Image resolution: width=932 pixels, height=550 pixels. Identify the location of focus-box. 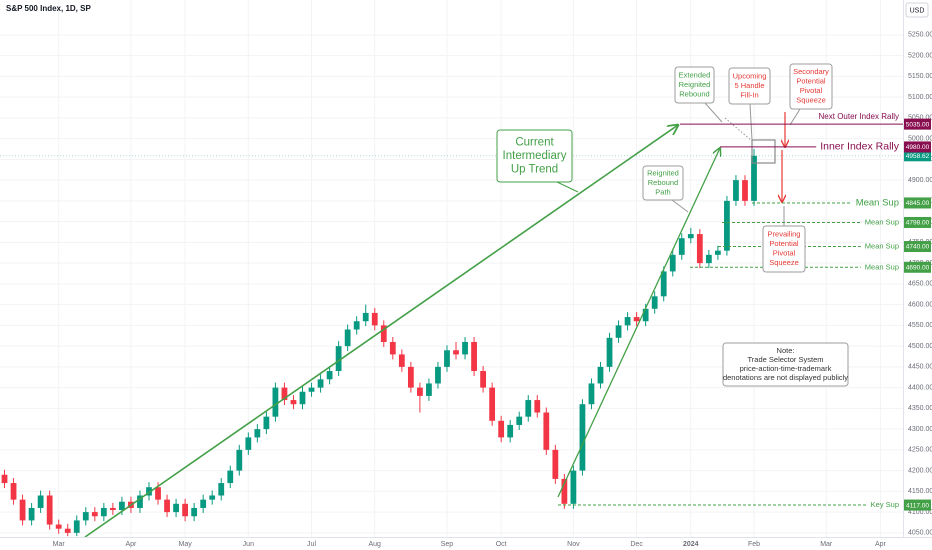
(763, 151).